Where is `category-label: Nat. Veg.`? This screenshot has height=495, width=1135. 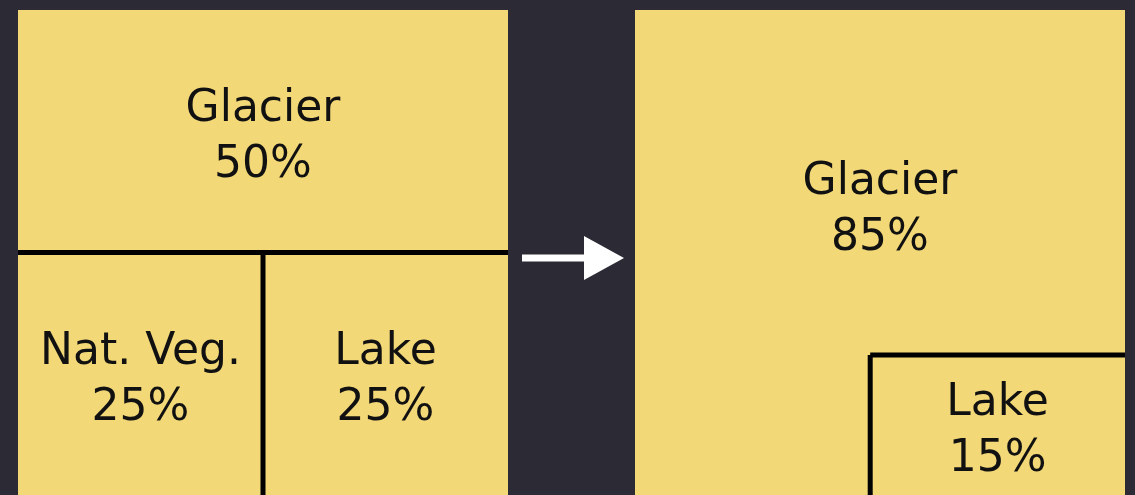 category-label: Nat. Veg. is located at coordinates (140, 348).